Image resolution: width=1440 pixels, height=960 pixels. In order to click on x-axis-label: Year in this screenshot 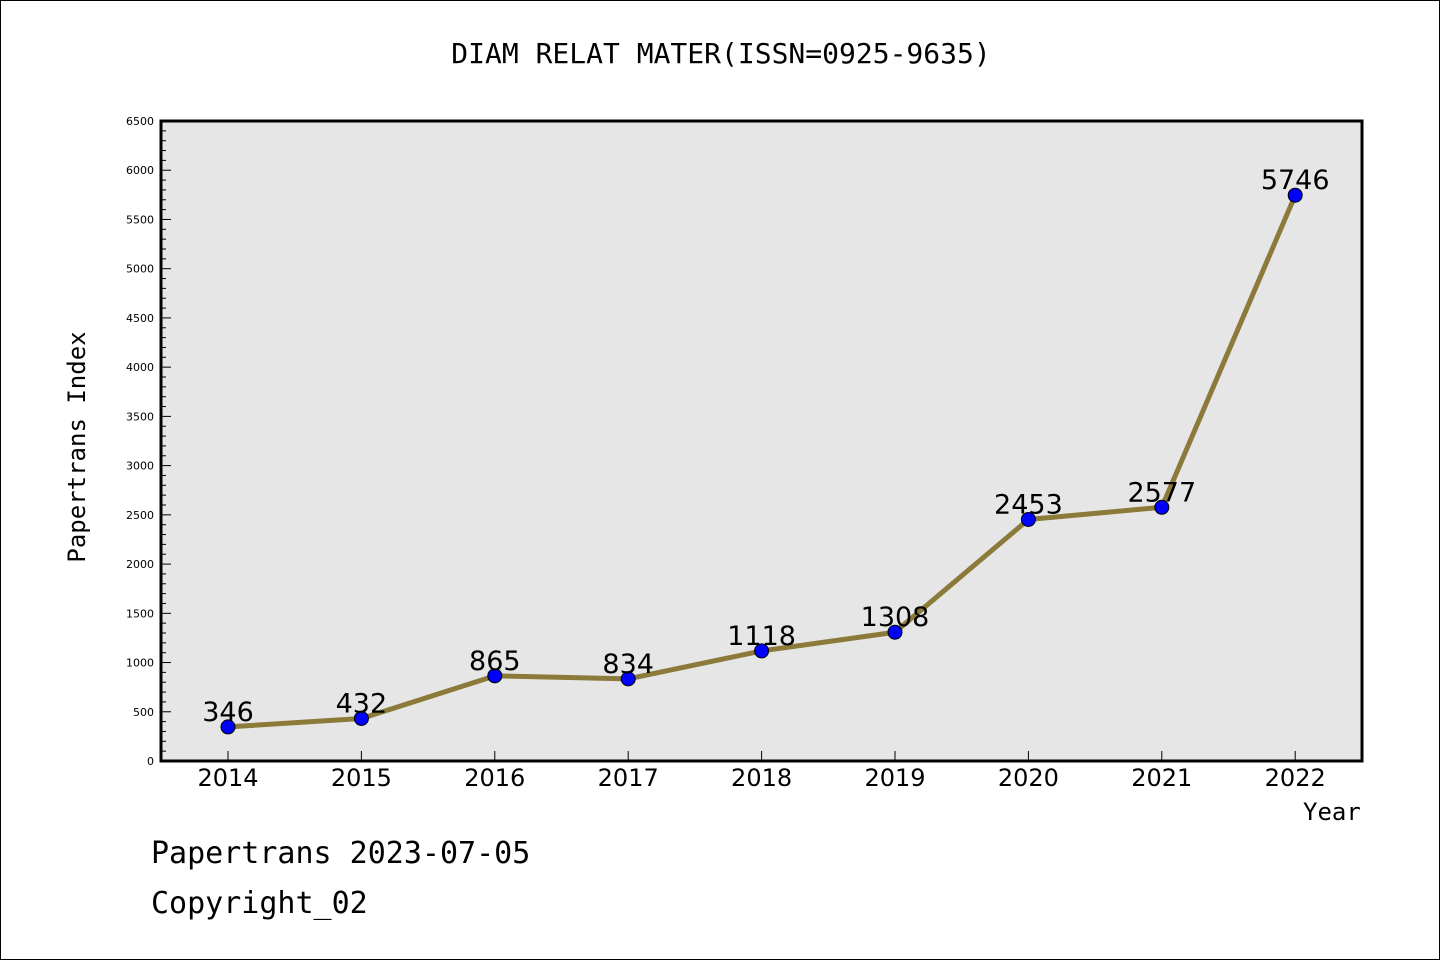, I will do `click(1332, 812)`.